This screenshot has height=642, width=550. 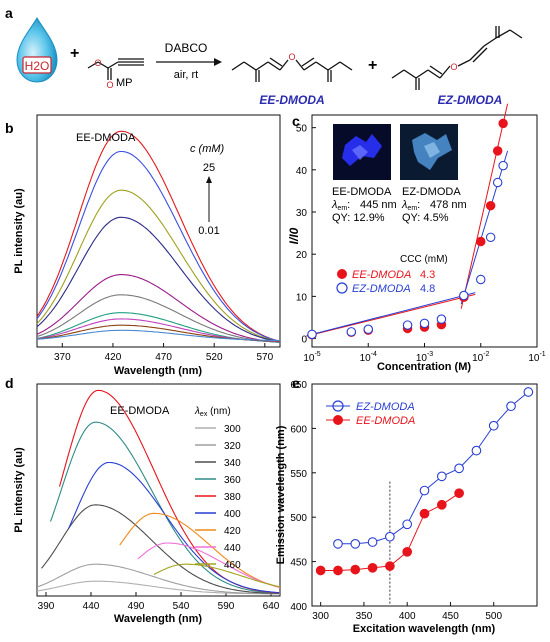 I want to click on panel-b-conc-bottom: 0.01, so click(x=208, y=231).